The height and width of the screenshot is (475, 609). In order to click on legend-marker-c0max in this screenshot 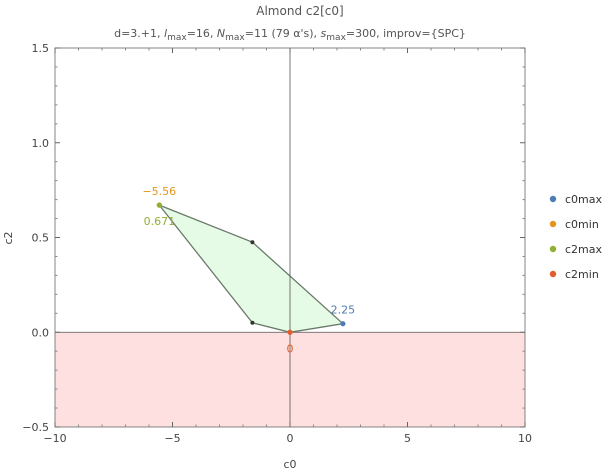, I will do `click(553, 199)`.